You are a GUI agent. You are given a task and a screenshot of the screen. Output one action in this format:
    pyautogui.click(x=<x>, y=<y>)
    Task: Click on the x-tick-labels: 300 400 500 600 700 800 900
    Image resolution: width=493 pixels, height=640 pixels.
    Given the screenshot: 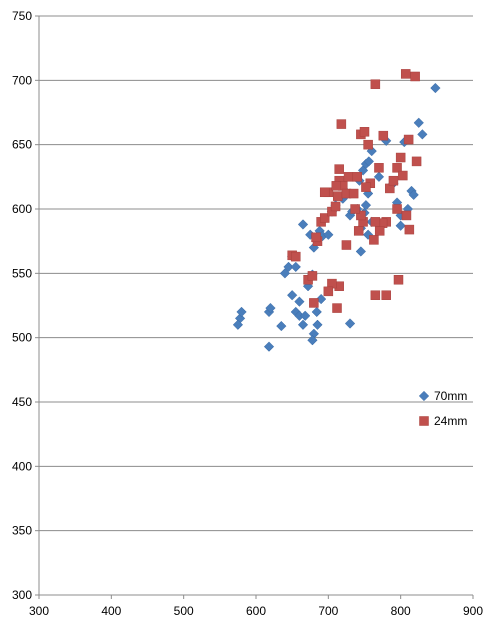 What is the action you would take?
    pyautogui.click(x=256, y=611)
    